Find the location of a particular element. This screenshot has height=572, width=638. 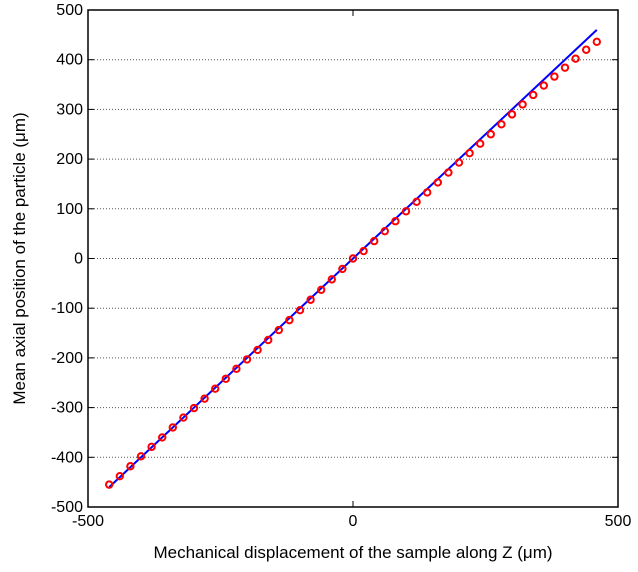

x-tick-label: -500 is located at coordinates (88, 521).